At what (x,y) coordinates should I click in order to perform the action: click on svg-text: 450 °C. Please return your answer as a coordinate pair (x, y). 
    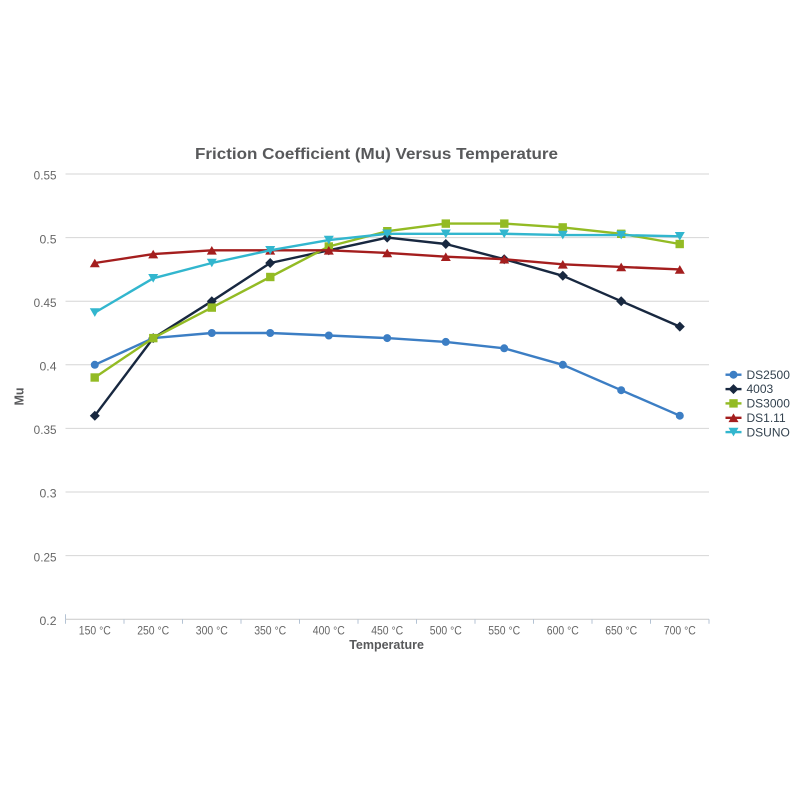
    Looking at the image, I should click on (387, 631).